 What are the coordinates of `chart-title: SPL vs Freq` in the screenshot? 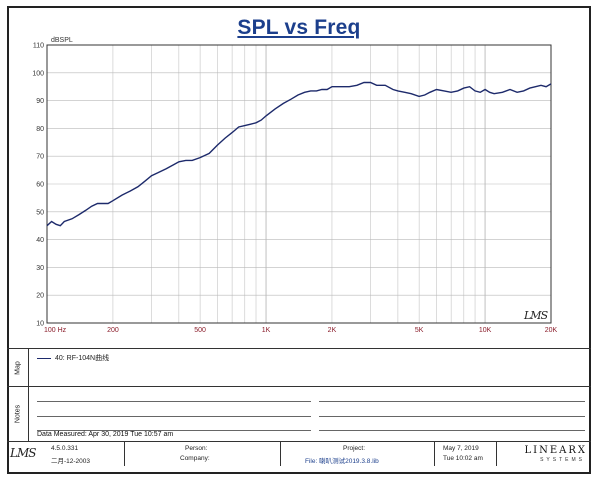 It's located at (299, 27).